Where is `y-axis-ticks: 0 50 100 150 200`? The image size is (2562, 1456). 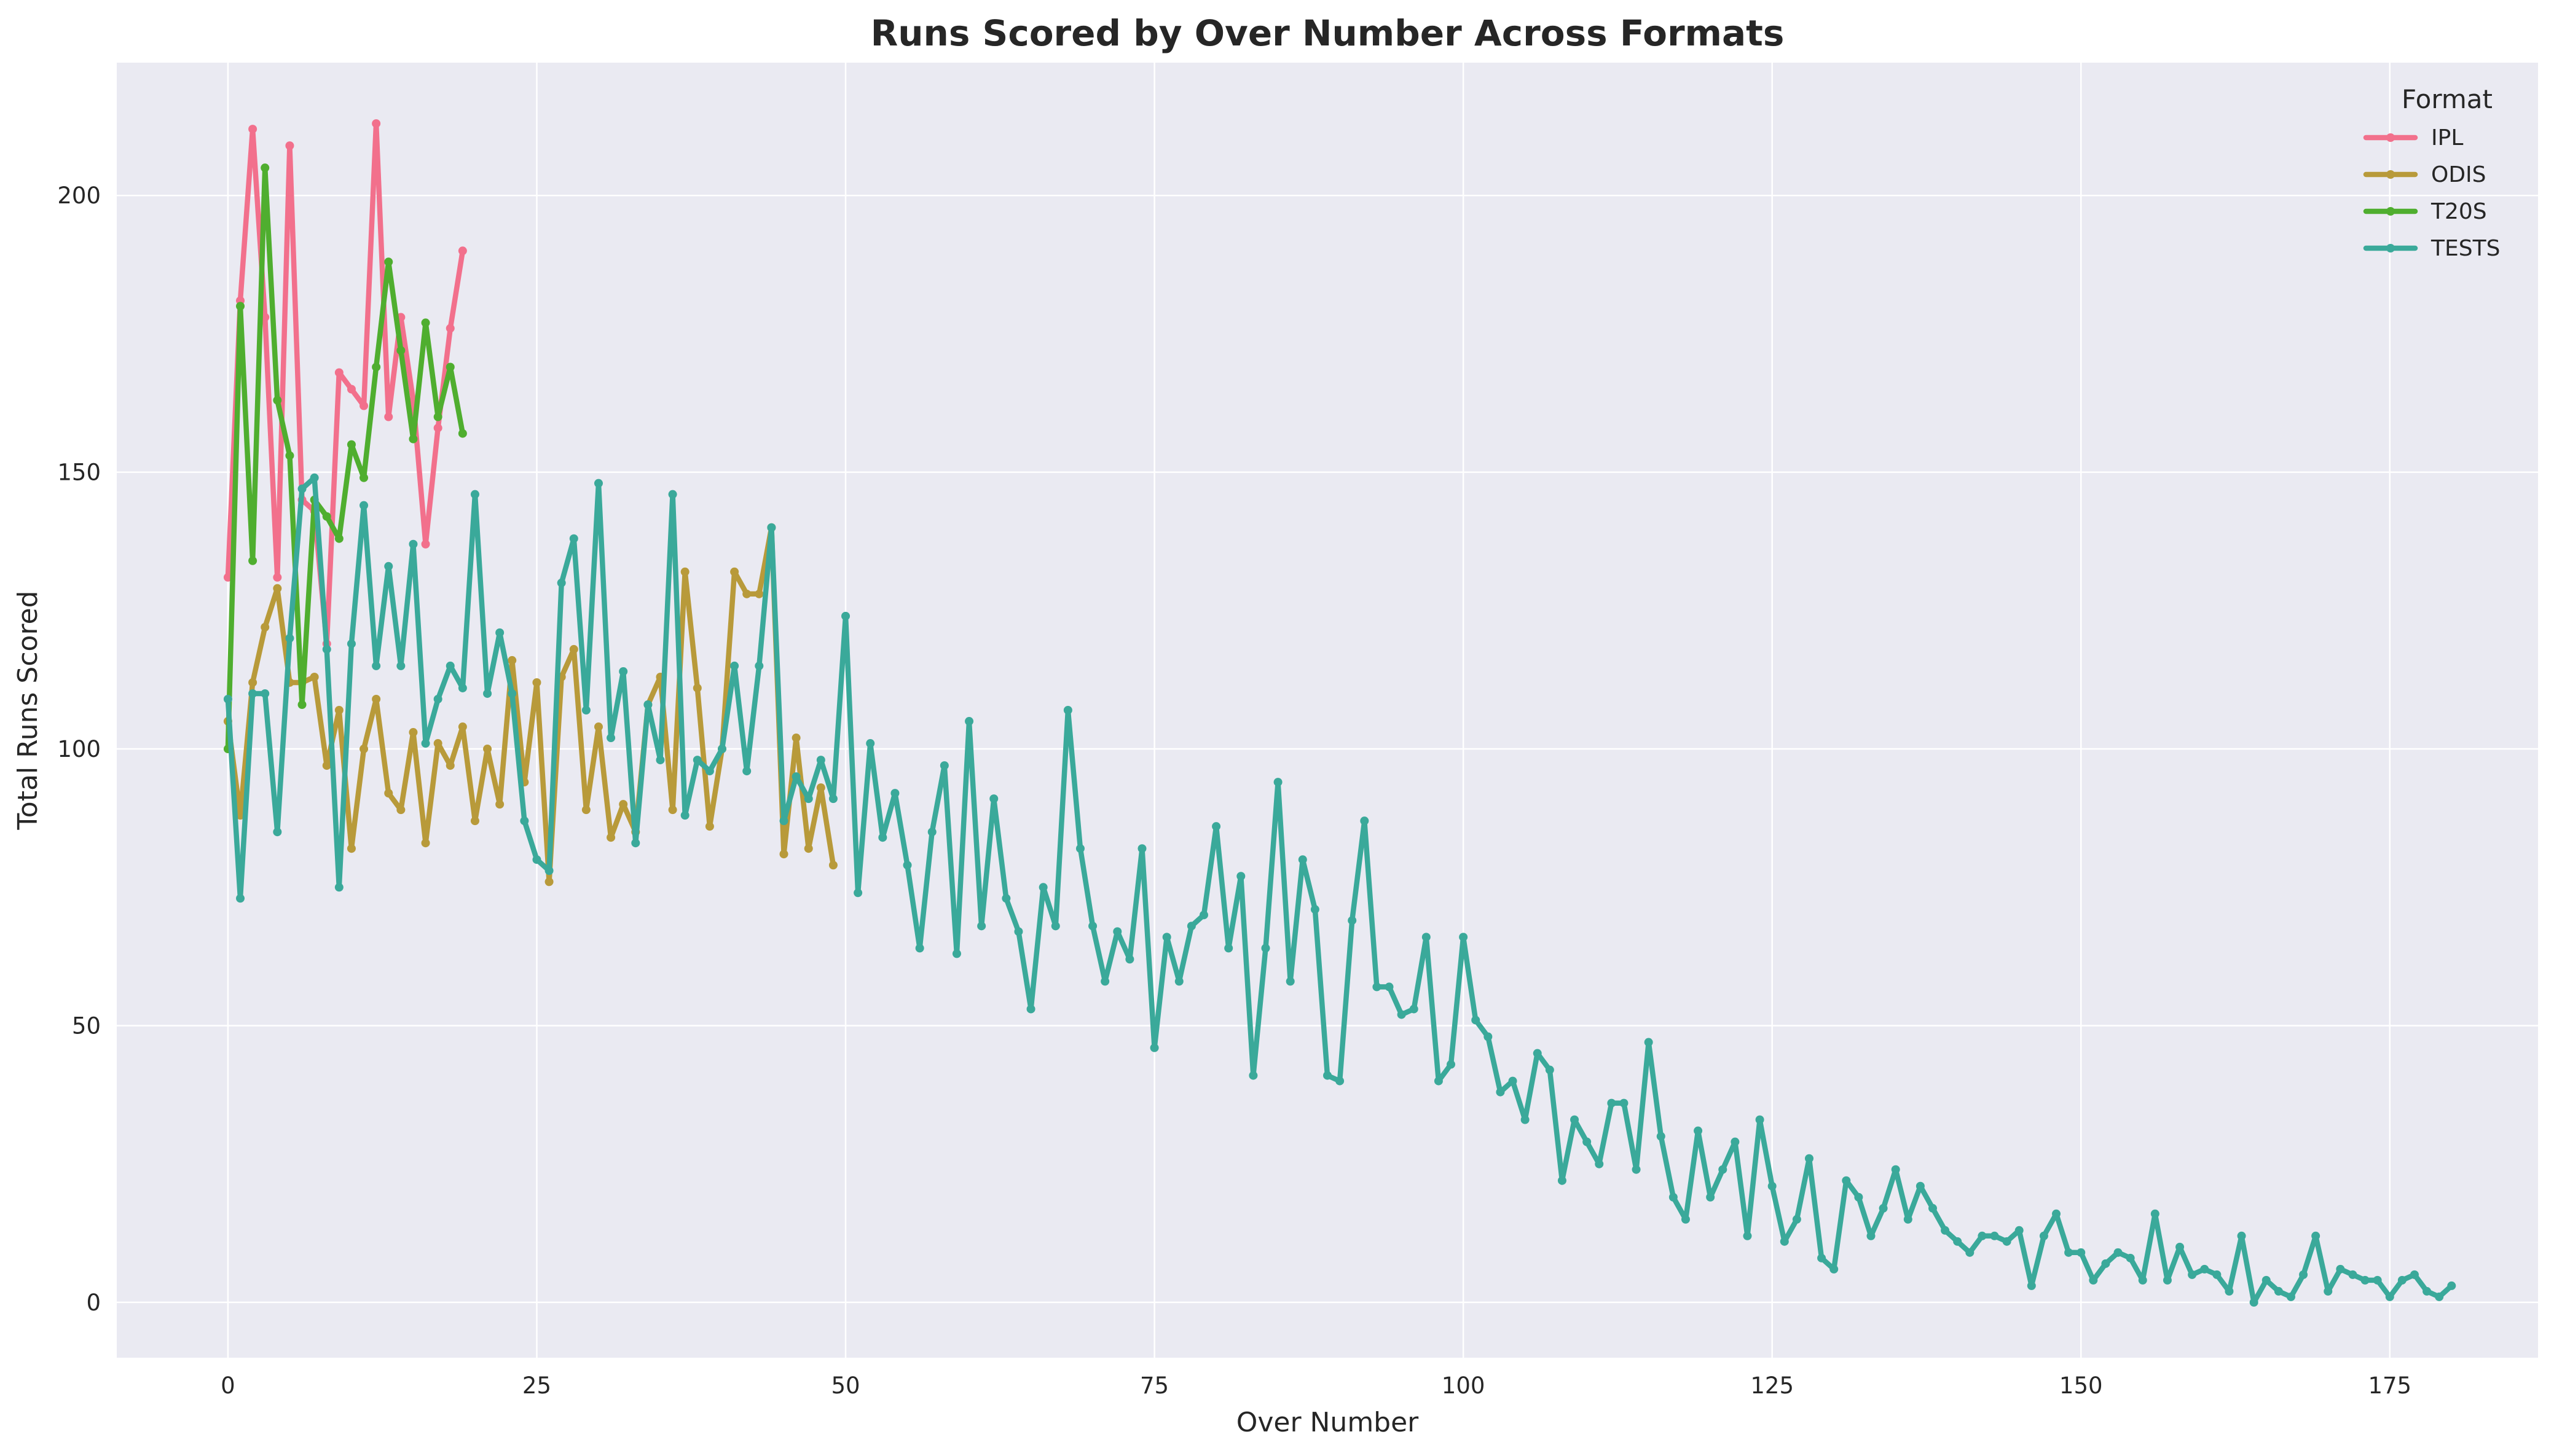
y-axis-ticks: 0 50 100 150 200 is located at coordinates (79, 749).